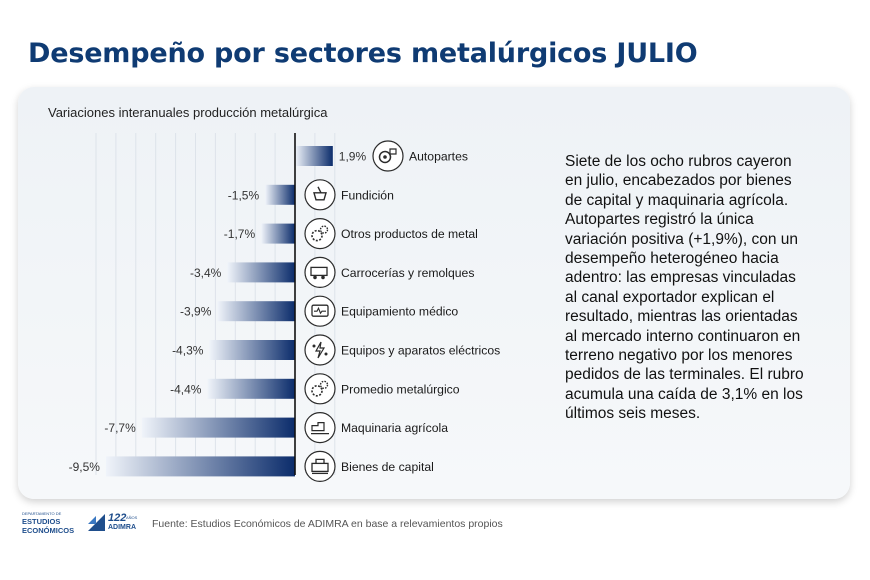  Describe the element at coordinates (420, 351) in the screenshot. I see `category-label: Equipos y aparatos eléctricos` at that location.